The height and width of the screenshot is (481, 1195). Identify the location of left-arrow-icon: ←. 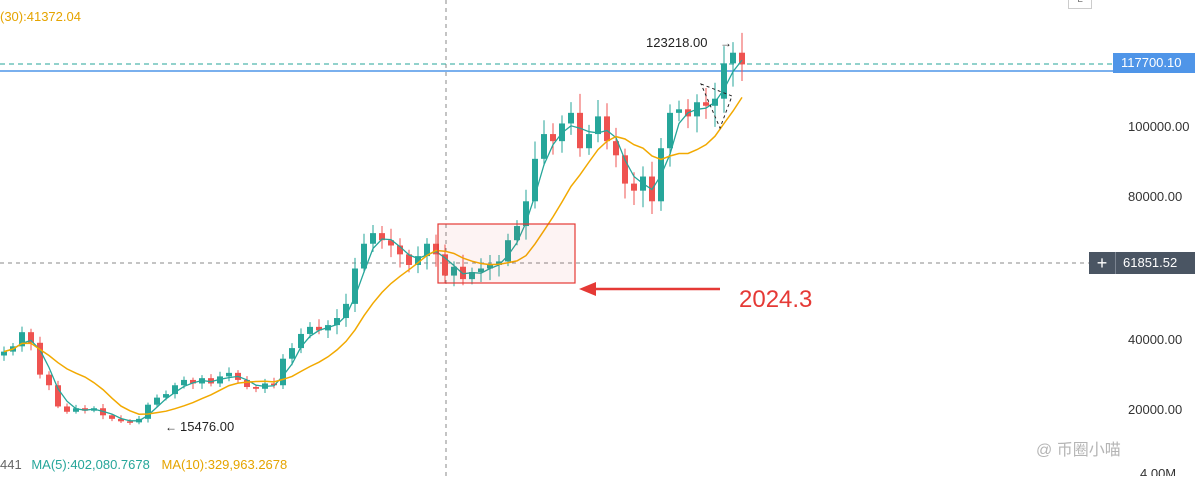
(171, 427).